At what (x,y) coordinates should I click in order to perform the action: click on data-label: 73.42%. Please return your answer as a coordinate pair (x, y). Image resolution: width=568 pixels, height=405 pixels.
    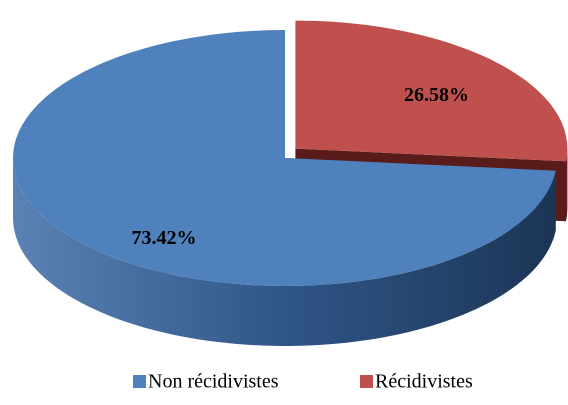
    Looking at the image, I should click on (164, 238).